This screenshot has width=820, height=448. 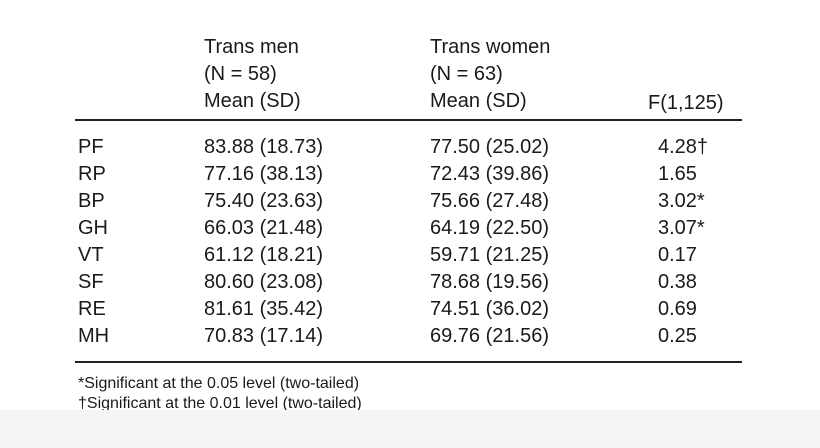 What do you see at coordinates (263, 282) in the screenshot?
I see `row-trans-men: 80.60 (23.08)` at bounding box center [263, 282].